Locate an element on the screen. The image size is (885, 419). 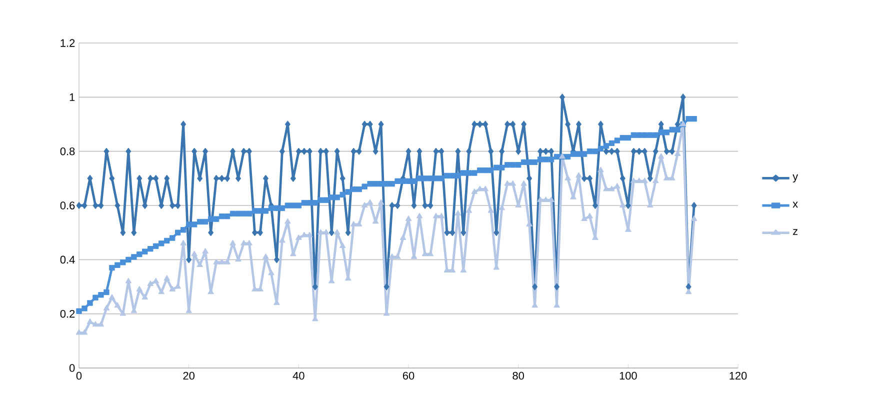
x-tick-label: 120 is located at coordinates (738, 376).